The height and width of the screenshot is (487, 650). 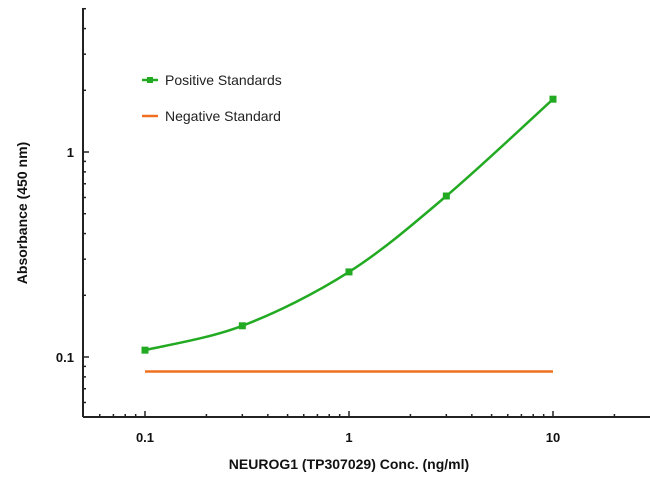 What do you see at coordinates (65, 357) in the screenshot?
I see `y-tick-0.1: 0.1` at bounding box center [65, 357].